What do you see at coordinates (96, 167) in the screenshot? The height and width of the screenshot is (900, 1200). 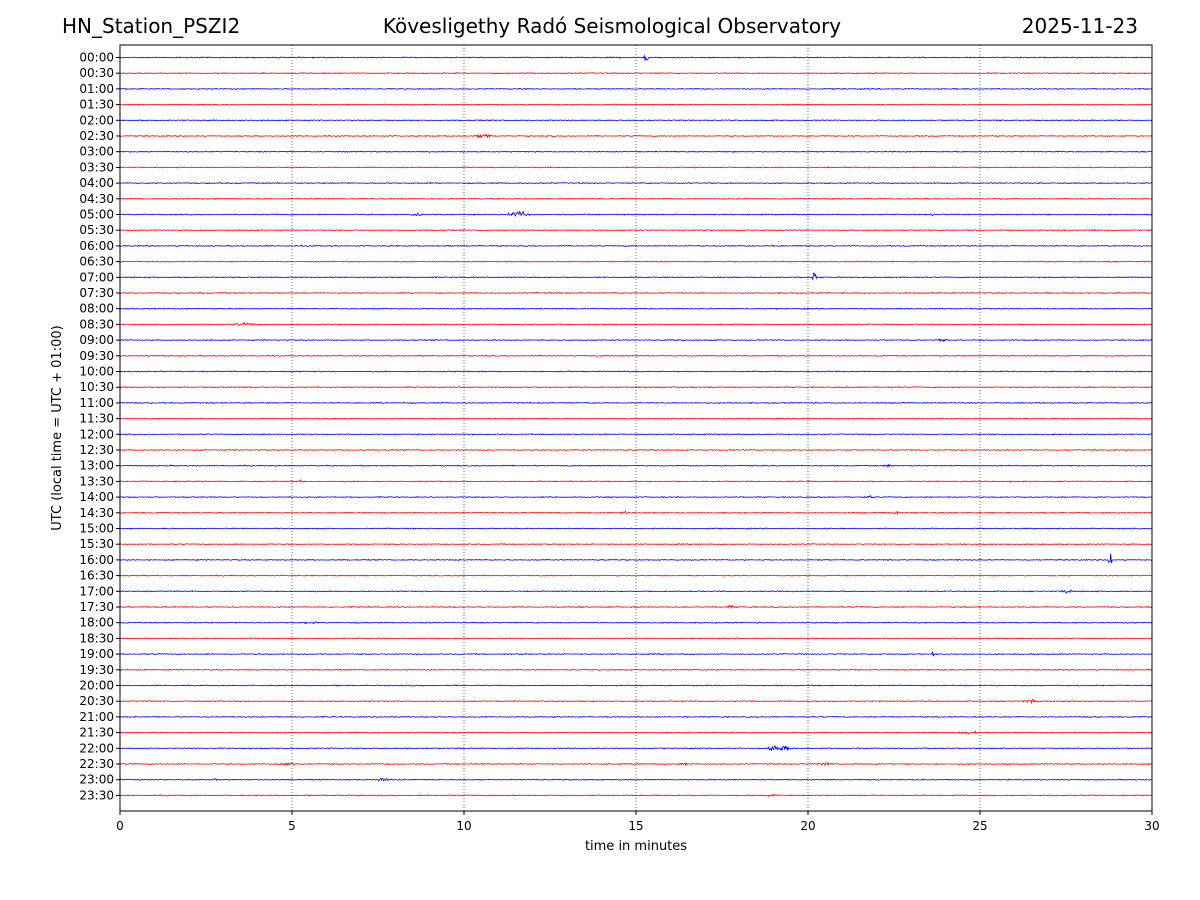 I see `y-tick-label: 03:30` at bounding box center [96, 167].